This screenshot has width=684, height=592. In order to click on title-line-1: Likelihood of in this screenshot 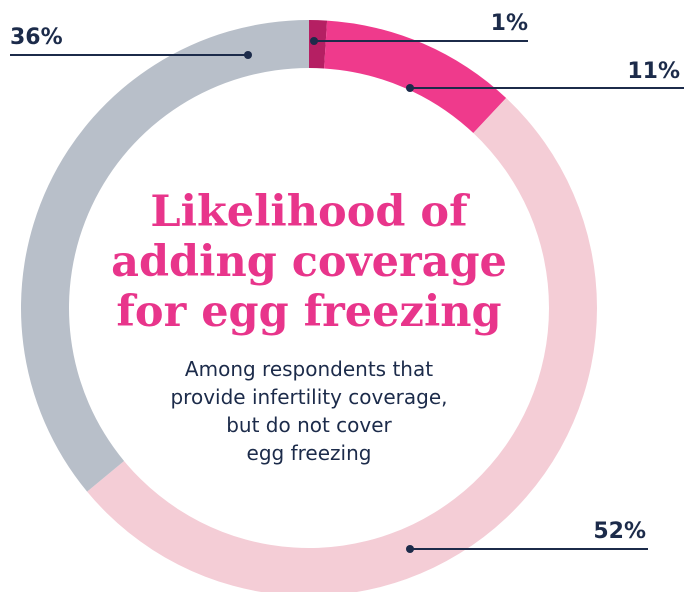, I will do `click(310, 212)`.